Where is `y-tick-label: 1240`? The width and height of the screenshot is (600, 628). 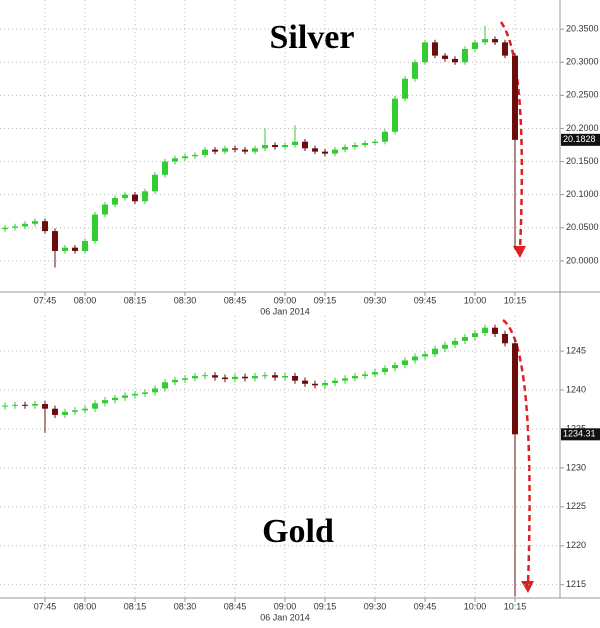 y-tick-label: 1240 is located at coordinates (576, 389).